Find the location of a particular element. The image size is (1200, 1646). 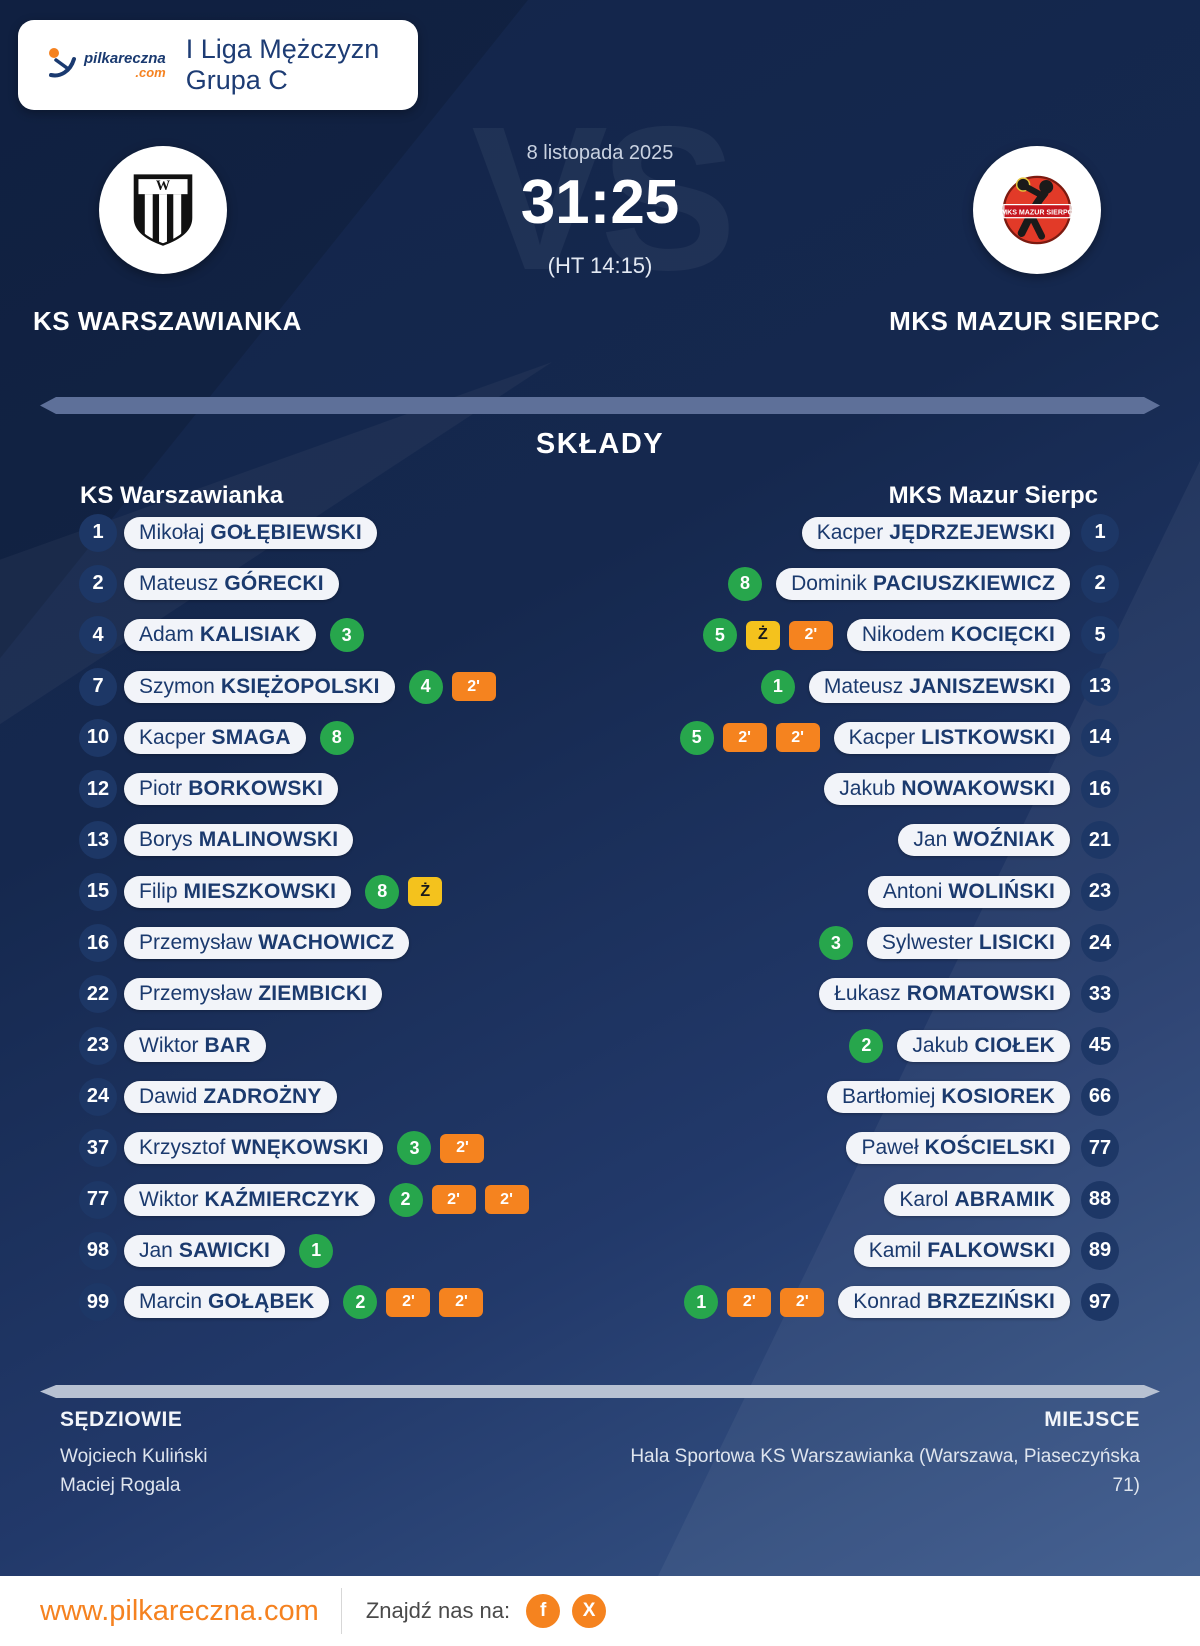

player-row: Jan WOŹNIAK 21 is located at coordinates (1001, 840).